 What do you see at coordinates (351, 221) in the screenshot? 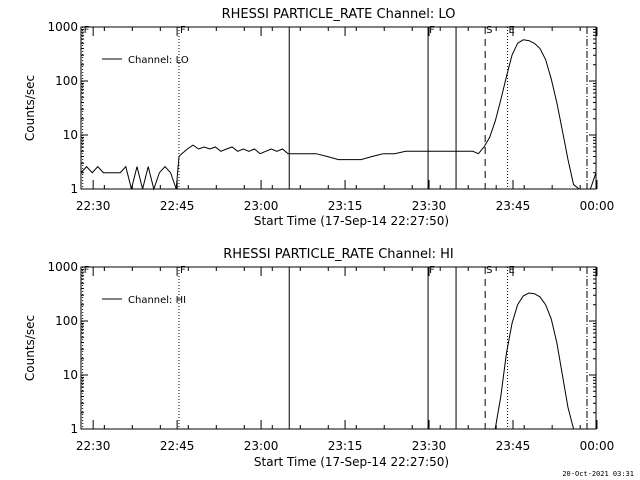
I see `panel1-x-axis-label: Start Time (17-Sep-14 22:27:50)` at bounding box center [351, 221].